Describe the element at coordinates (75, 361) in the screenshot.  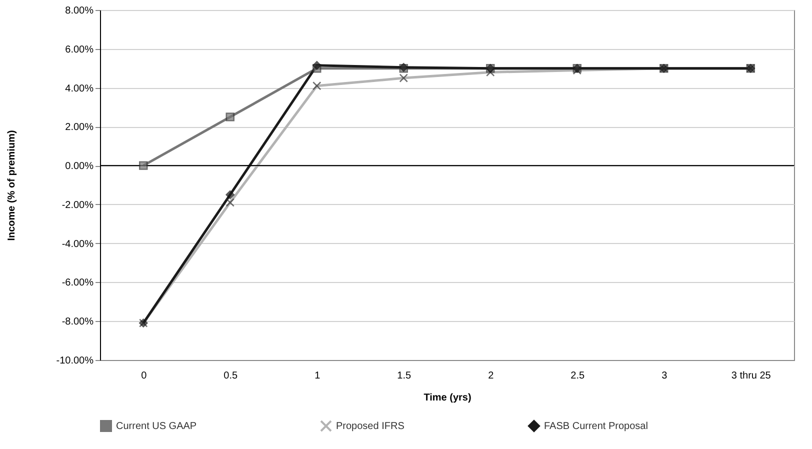
I see `y-tick-label: -10.00%` at that location.